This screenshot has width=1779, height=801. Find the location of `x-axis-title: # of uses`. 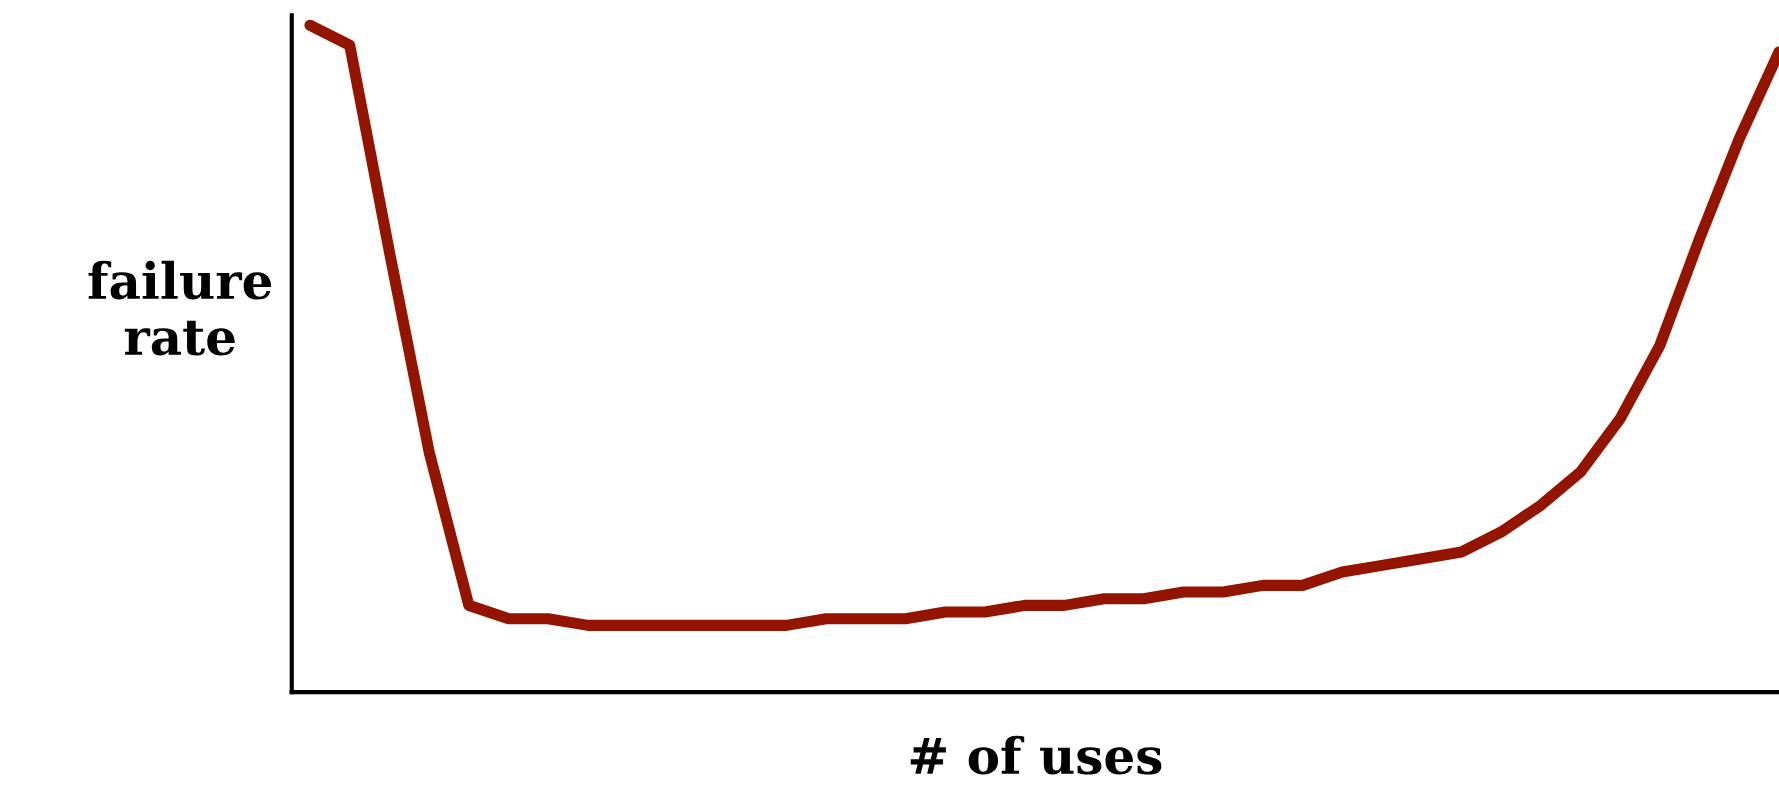

x-axis-title: # of uses is located at coordinates (1036, 755).